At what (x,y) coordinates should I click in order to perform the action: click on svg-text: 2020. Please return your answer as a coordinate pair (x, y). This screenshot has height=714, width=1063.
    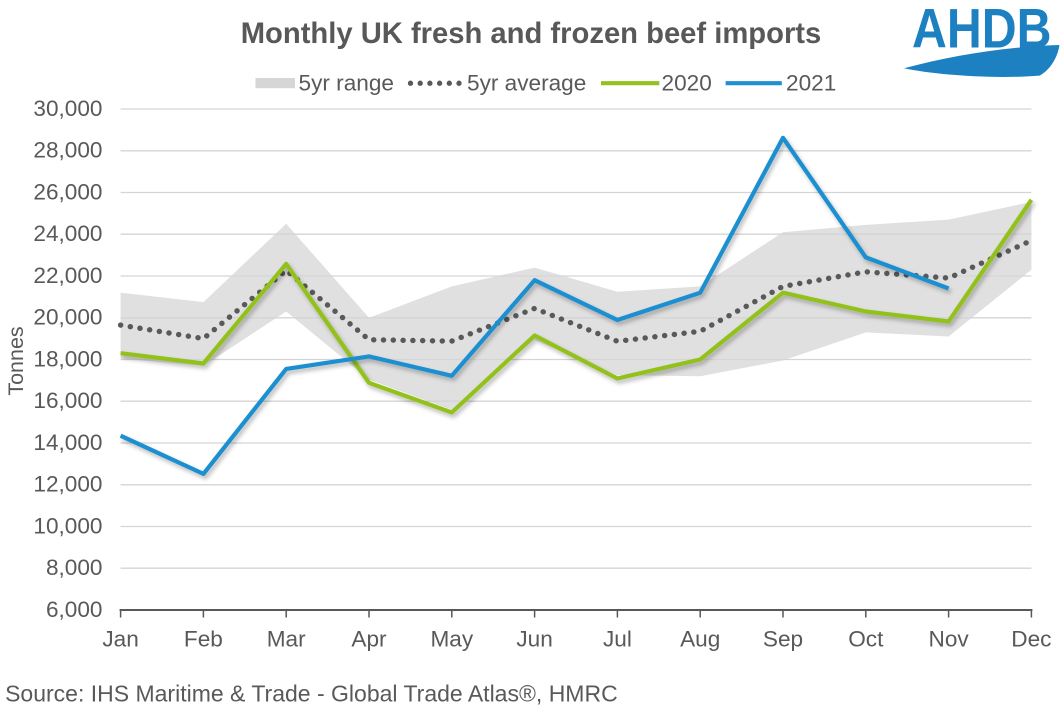
    Looking at the image, I should click on (687, 82).